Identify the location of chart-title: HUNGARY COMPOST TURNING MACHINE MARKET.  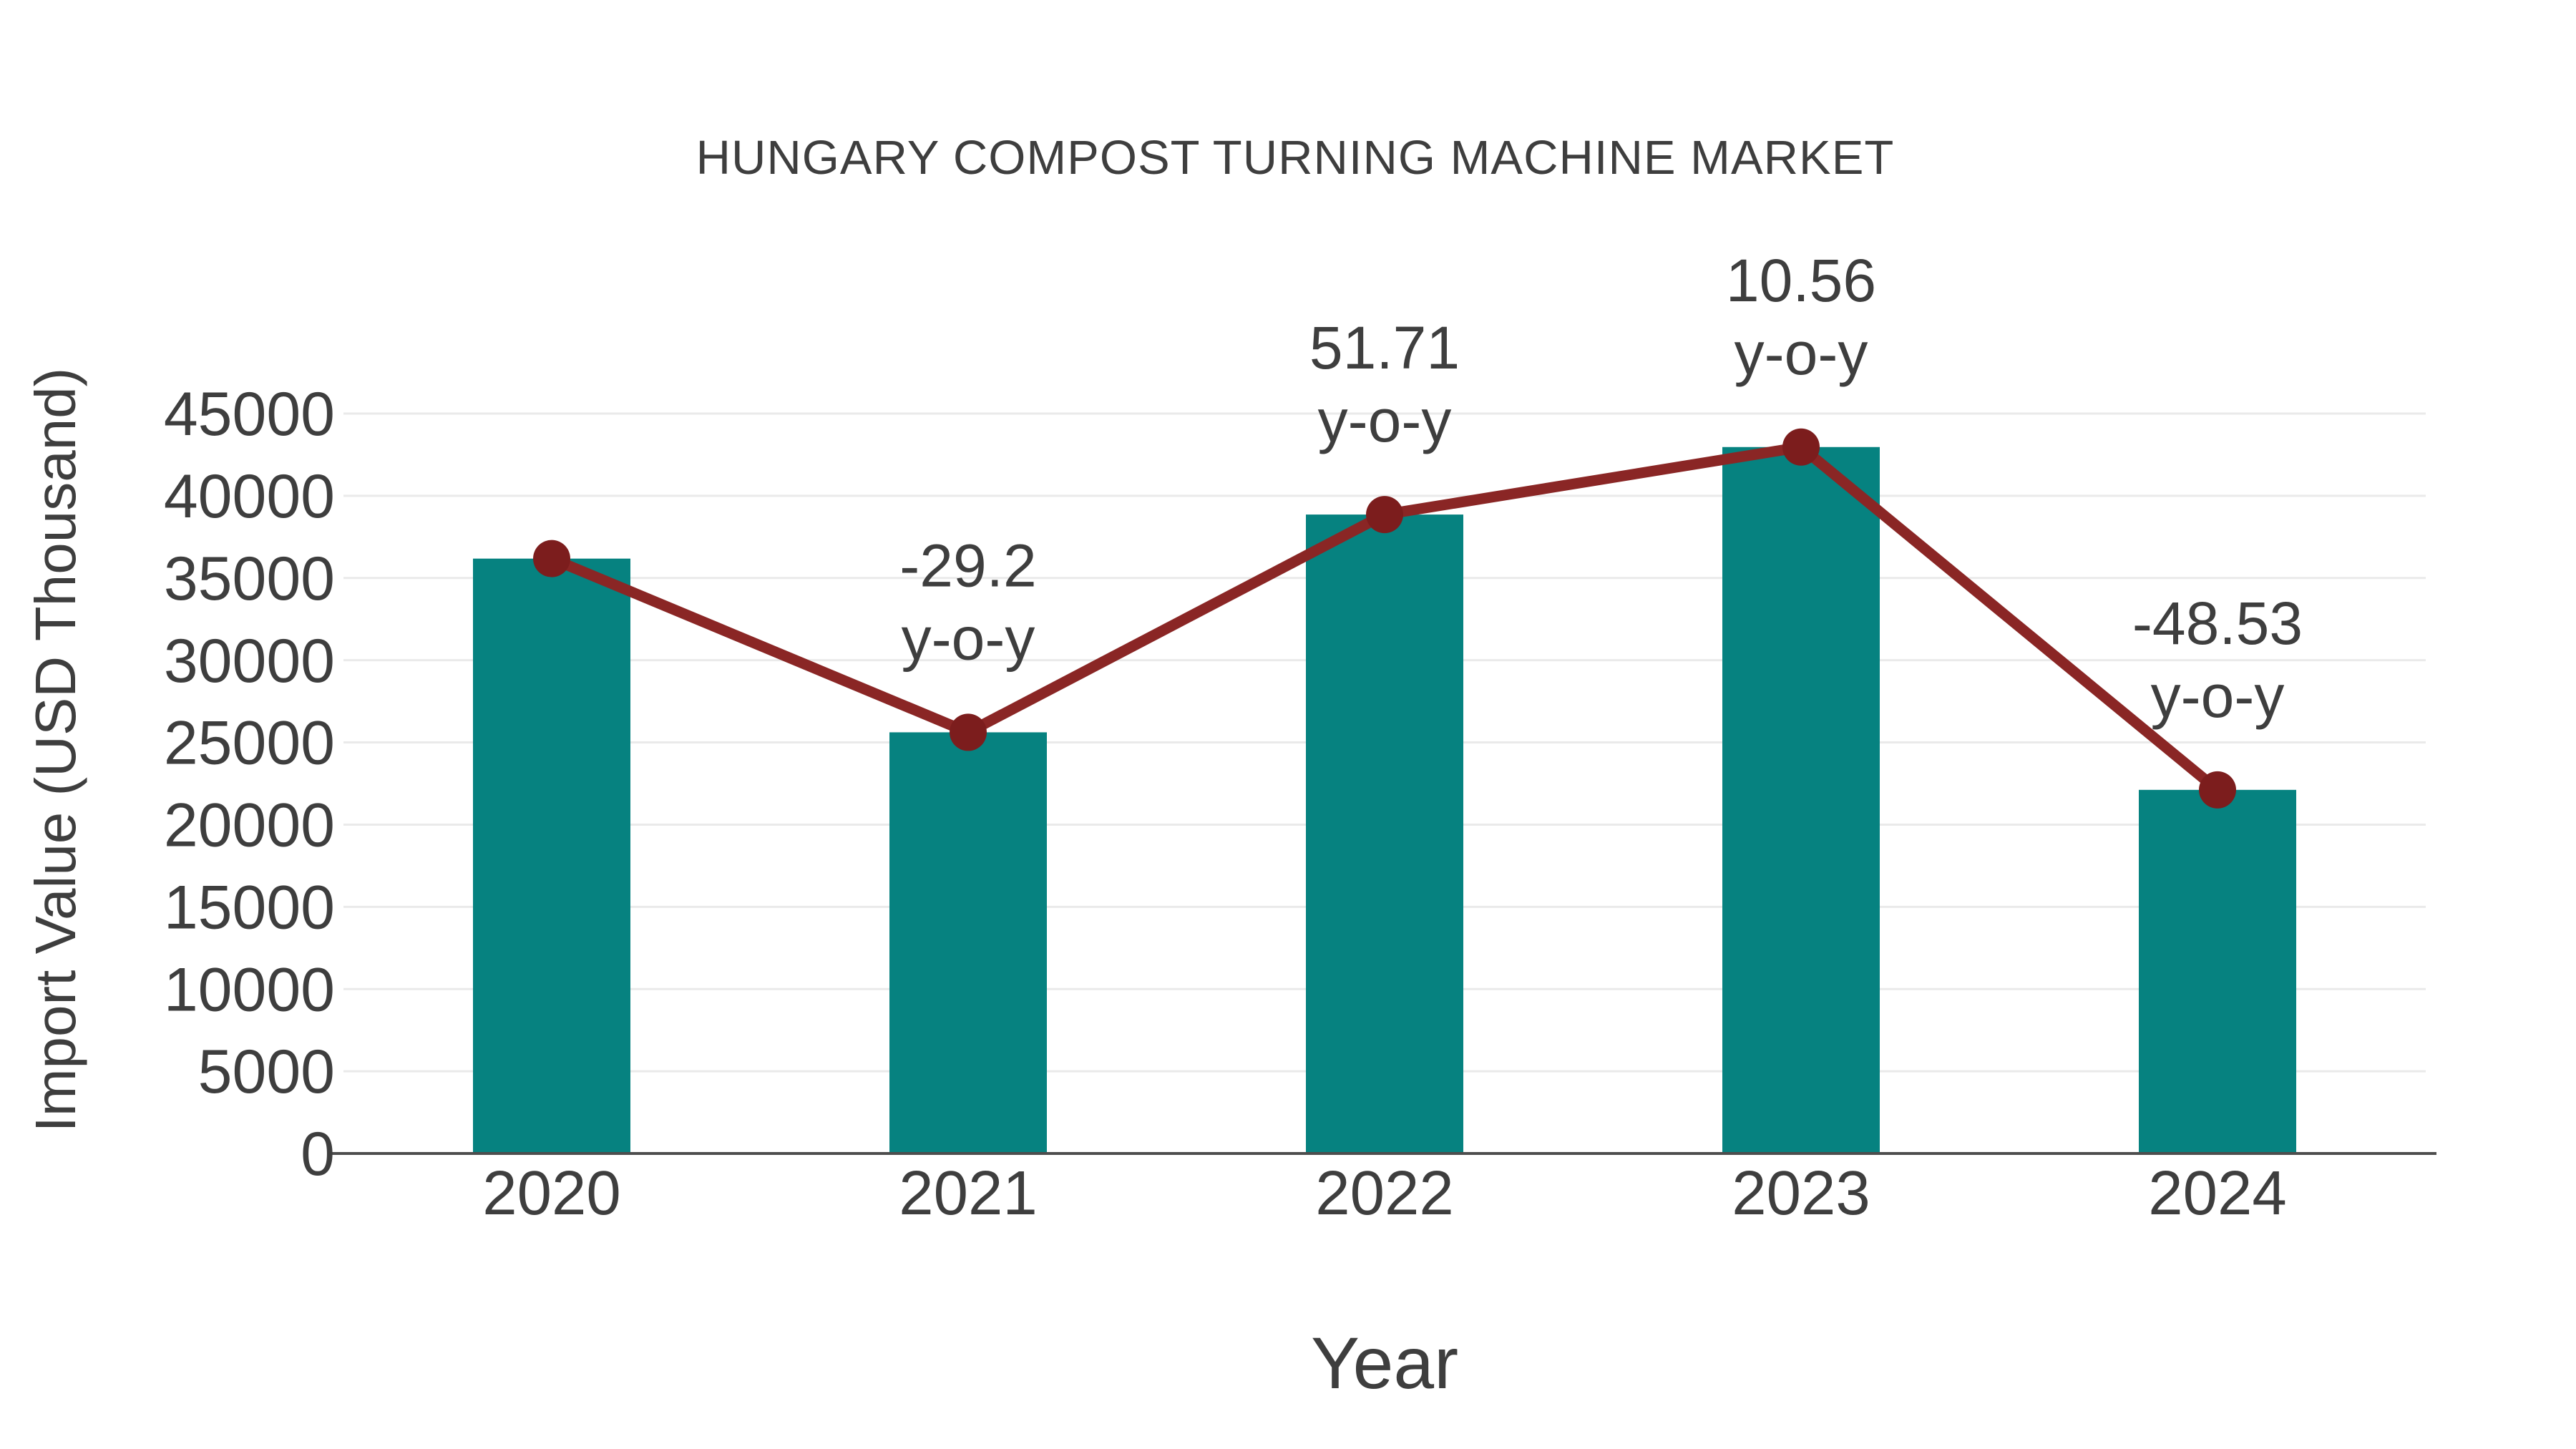
(1295, 158).